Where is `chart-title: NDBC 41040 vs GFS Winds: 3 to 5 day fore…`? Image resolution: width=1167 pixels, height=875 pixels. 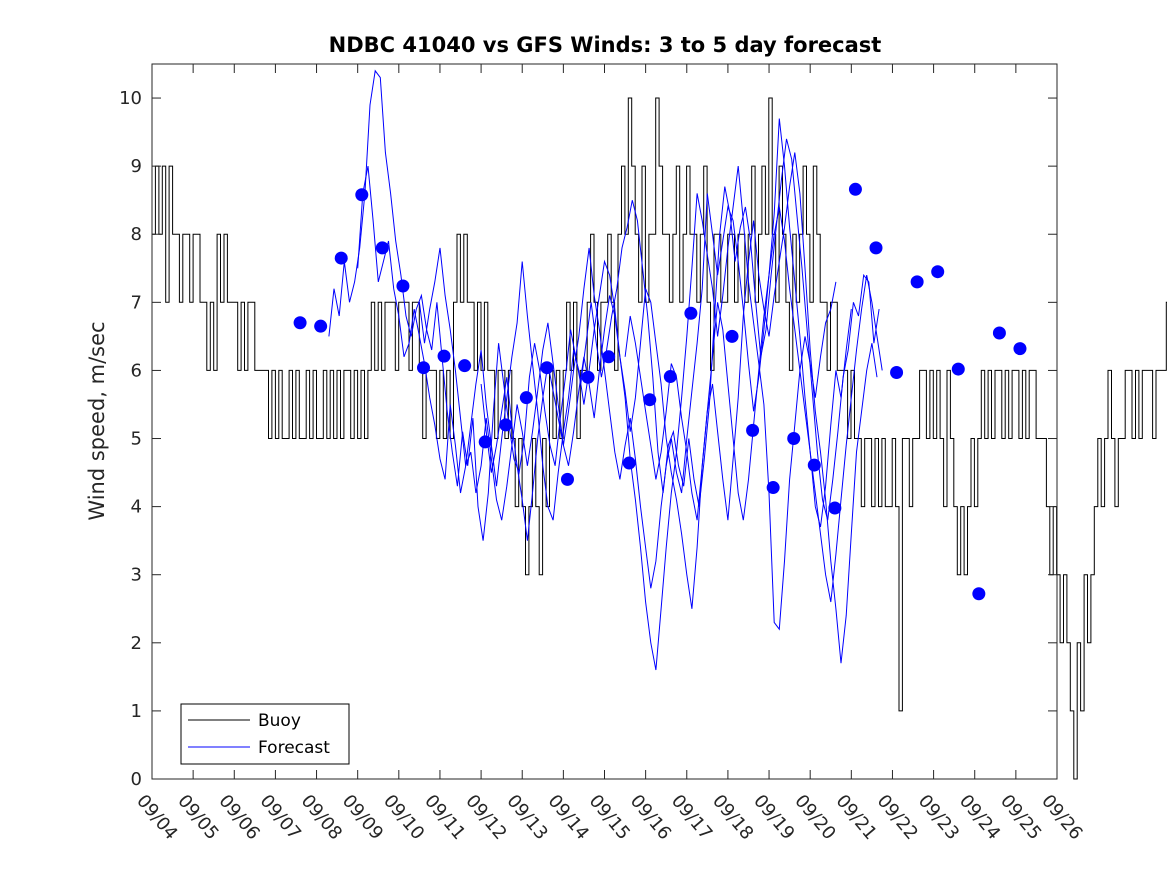 chart-title: NDBC 41040 vs GFS Winds: 3 to 5 day fore… is located at coordinates (605, 45).